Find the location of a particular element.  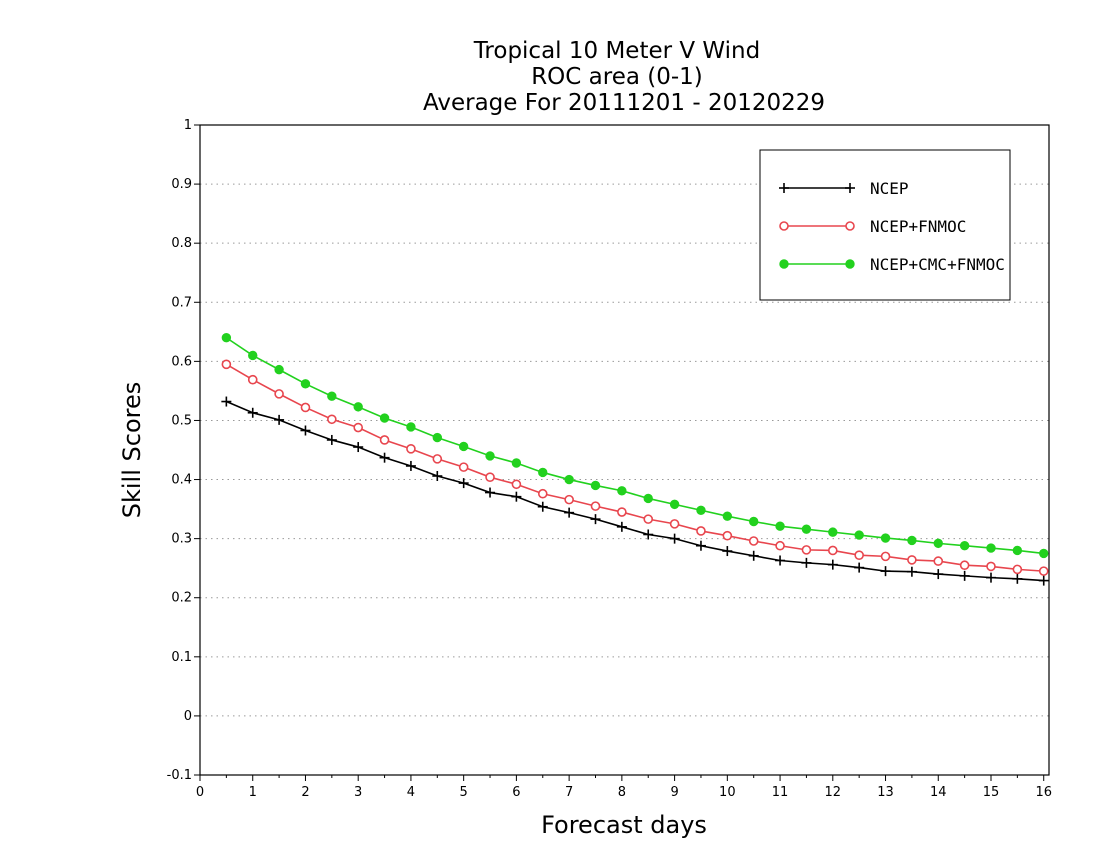

subtitle: ROC area (0-1) is located at coordinates (617, 77).